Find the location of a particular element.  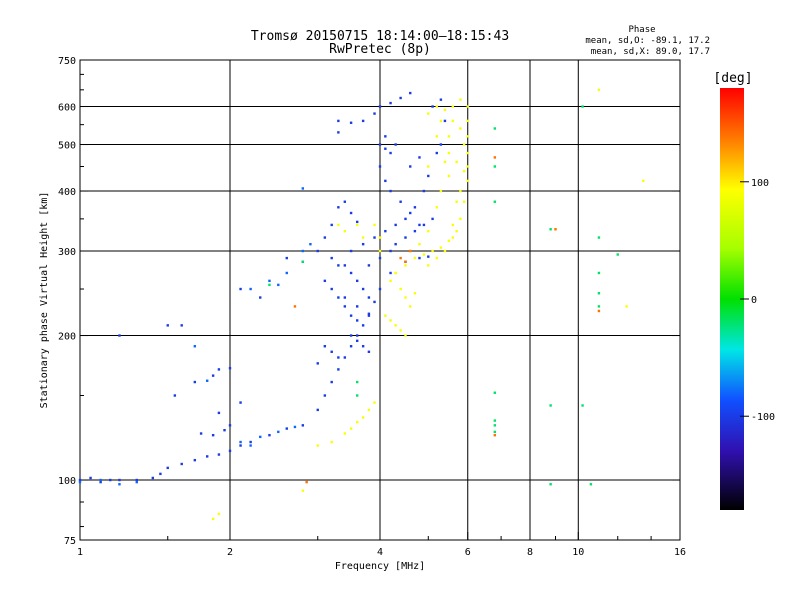

x-tick-label-5: 10 is located at coordinates (578, 552).